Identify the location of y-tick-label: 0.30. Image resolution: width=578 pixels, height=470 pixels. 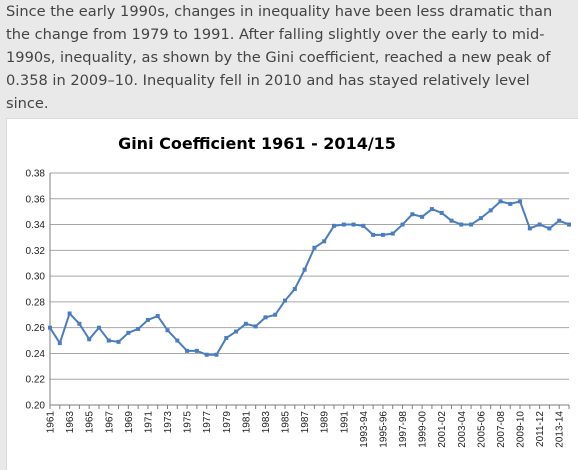
(36, 277).